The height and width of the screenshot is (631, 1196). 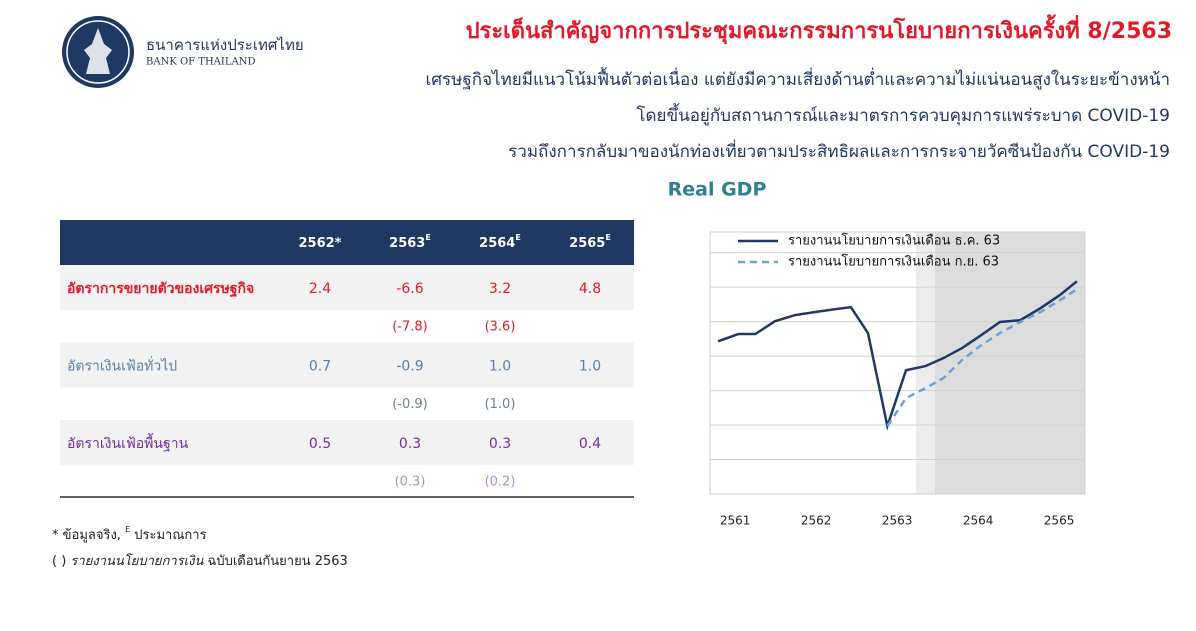 I want to click on cell-value: 2.4, so click(x=320, y=289).